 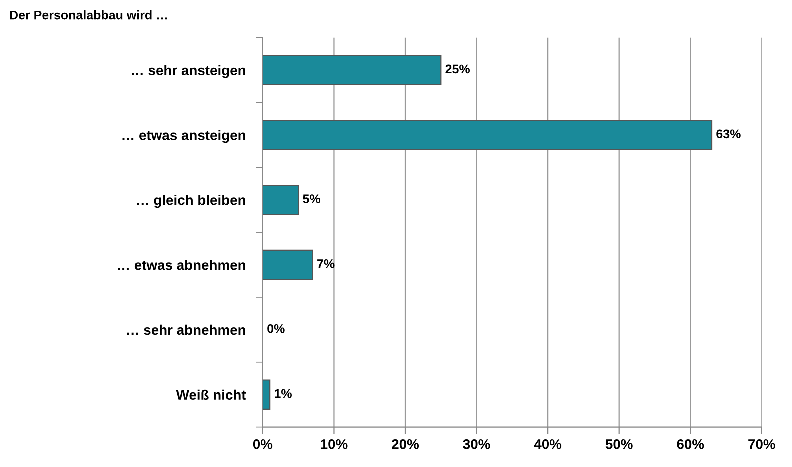 I want to click on y-tick-label: … sehr abnehmen, so click(x=186, y=330).